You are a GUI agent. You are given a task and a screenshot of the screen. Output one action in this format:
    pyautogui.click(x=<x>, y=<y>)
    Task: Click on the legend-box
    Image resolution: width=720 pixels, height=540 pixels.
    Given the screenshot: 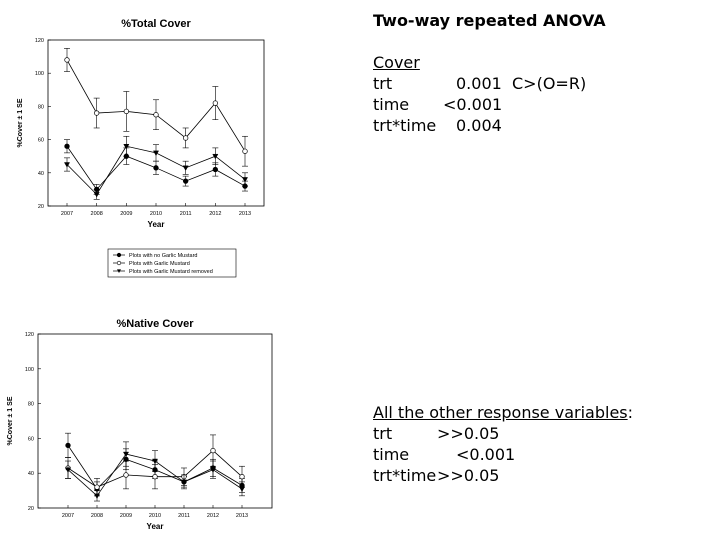 What is the action you would take?
    pyautogui.click(x=172, y=263)
    